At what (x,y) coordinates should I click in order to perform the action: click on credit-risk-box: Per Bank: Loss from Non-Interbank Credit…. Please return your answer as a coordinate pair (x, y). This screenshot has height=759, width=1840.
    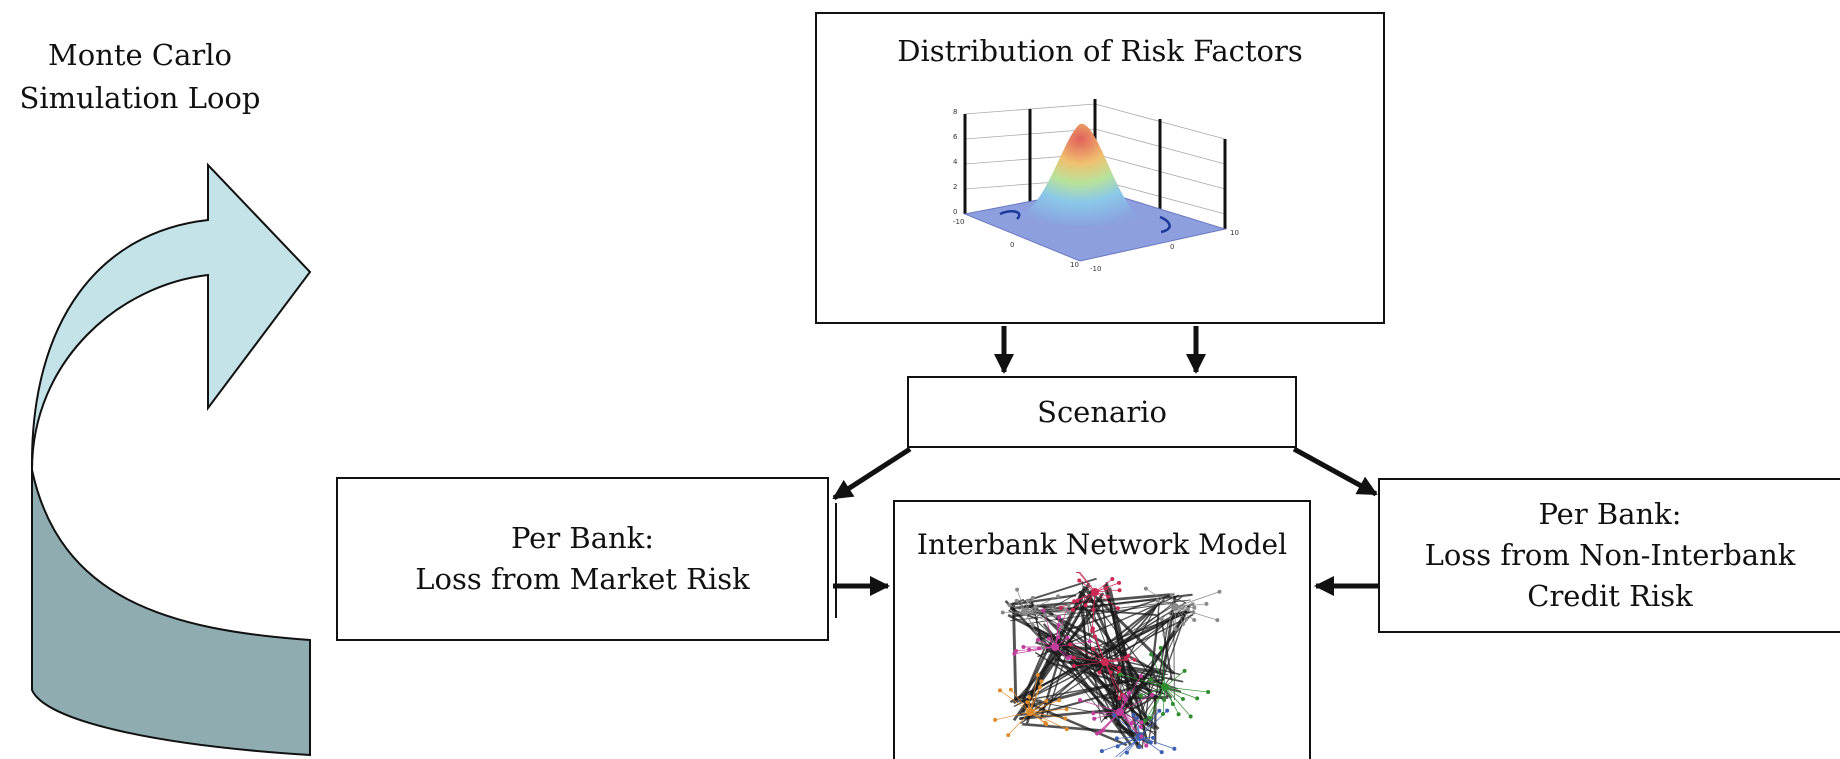
    Looking at the image, I should click on (1609, 555).